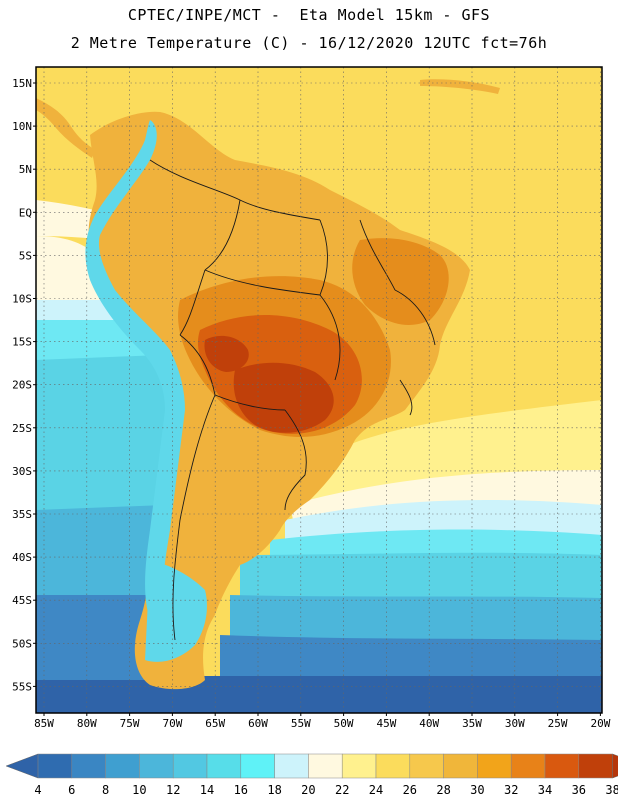  I want to click on colorbar-high-arrow, so click(615, 766).